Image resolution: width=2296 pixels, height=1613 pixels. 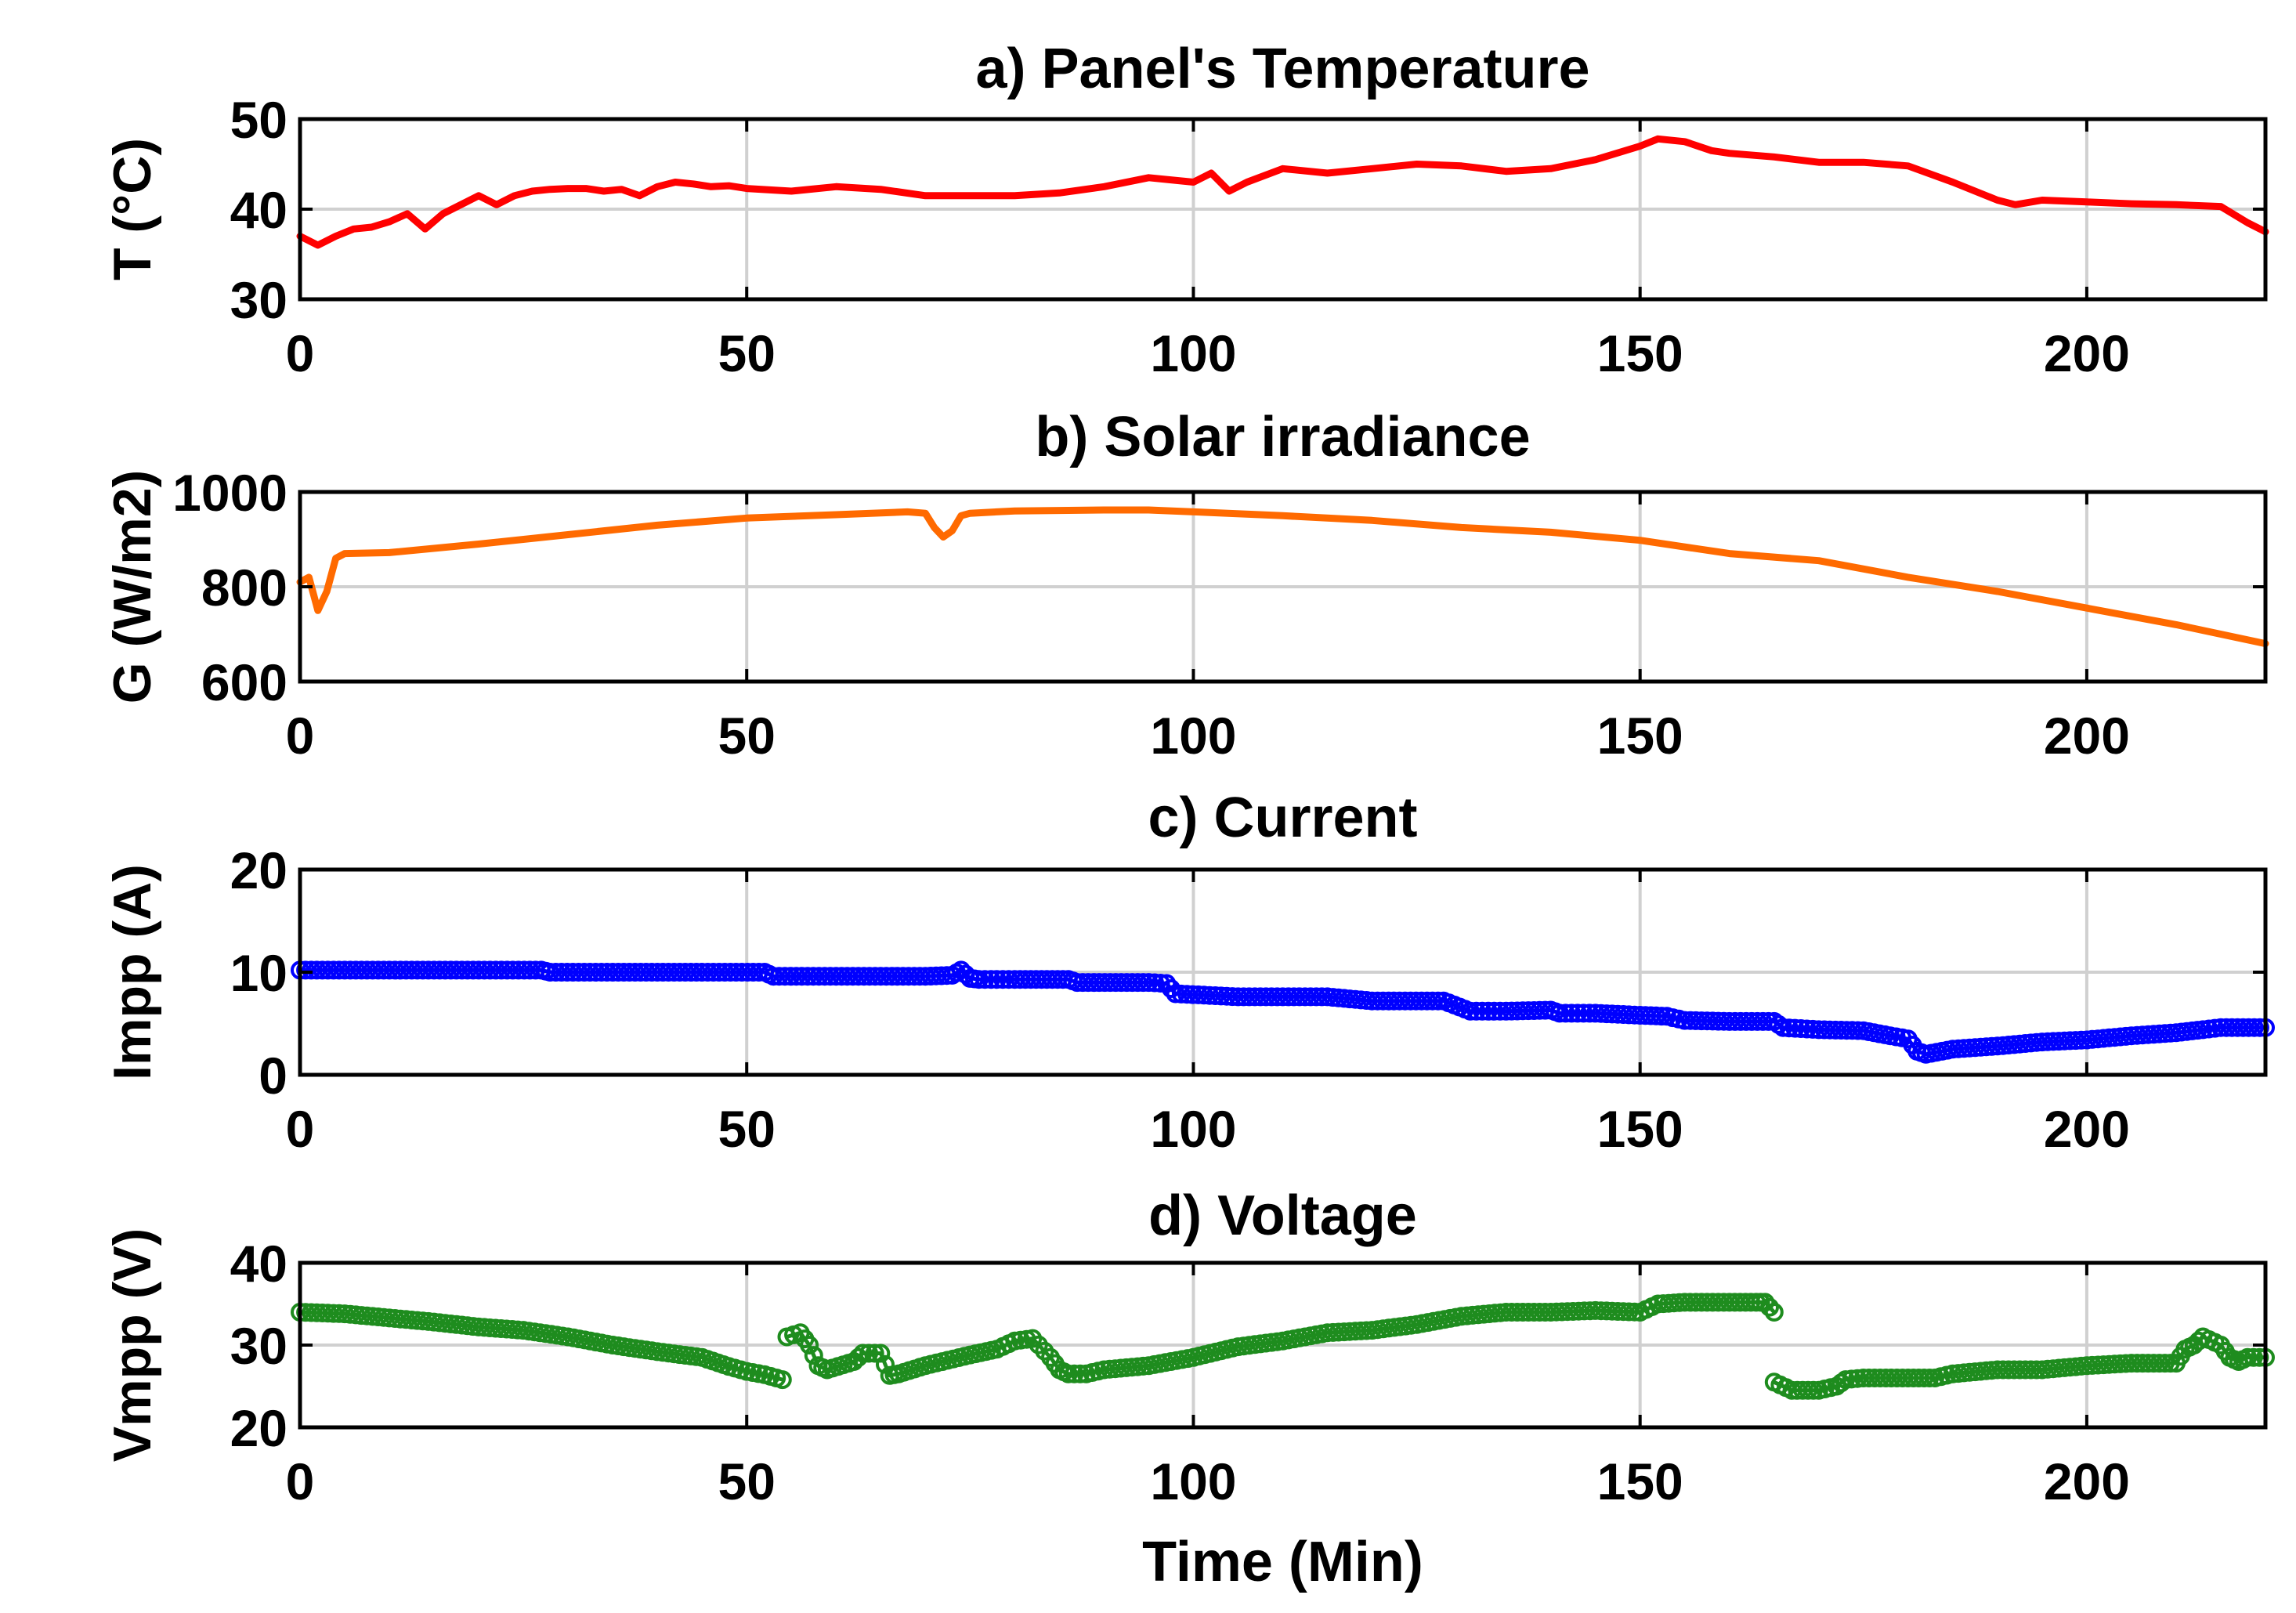 What do you see at coordinates (1282, 818) in the screenshot?
I see `panel-title: c) Current` at bounding box center [1282, 818].